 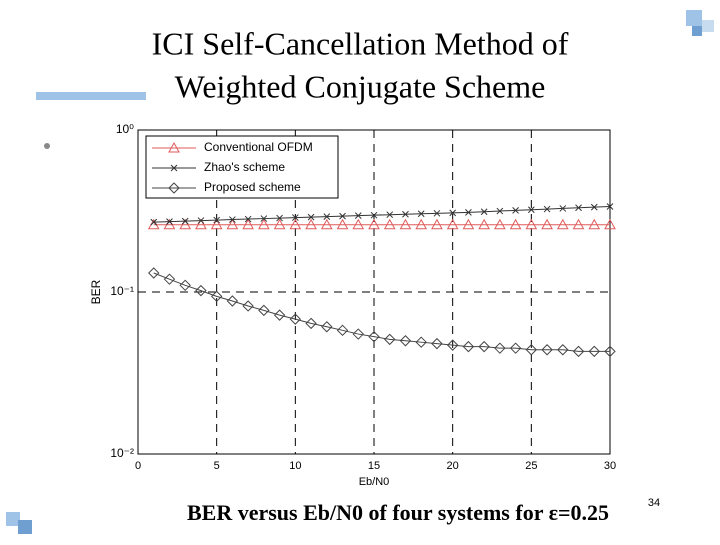 What do you see at coordinates (217, 466) in the screenshot?
I see `x-tick-label: 5` at bounding box center [217, 466].